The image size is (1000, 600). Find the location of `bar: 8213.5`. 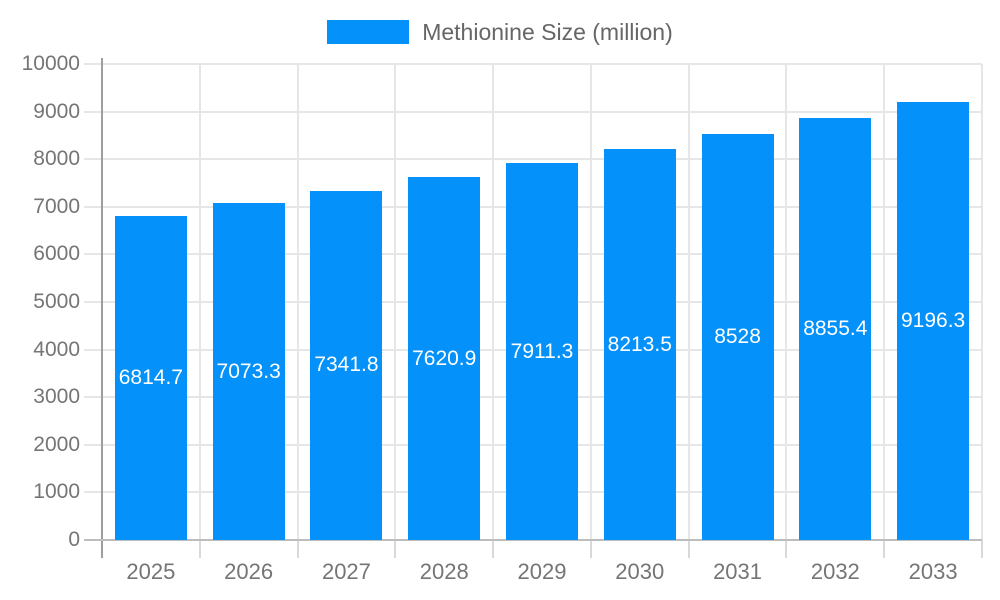

bar: 8213.5 is located at coordinates (639, 344).